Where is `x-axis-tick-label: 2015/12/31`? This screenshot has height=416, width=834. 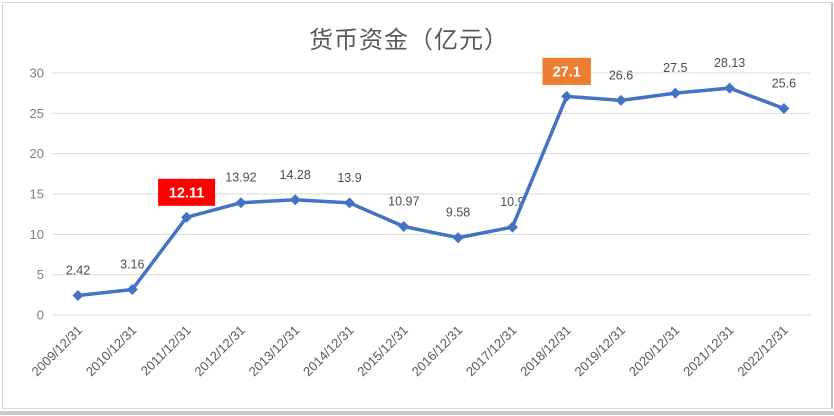
x-axis-tick-label: 2015/12/31 is located at coordinates (382, 351).